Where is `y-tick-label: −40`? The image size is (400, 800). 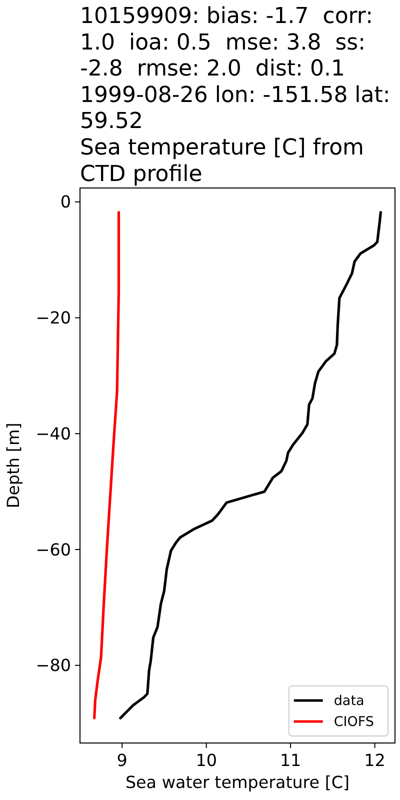
y-tick-label: −40 is located at coordinates (53, 433).